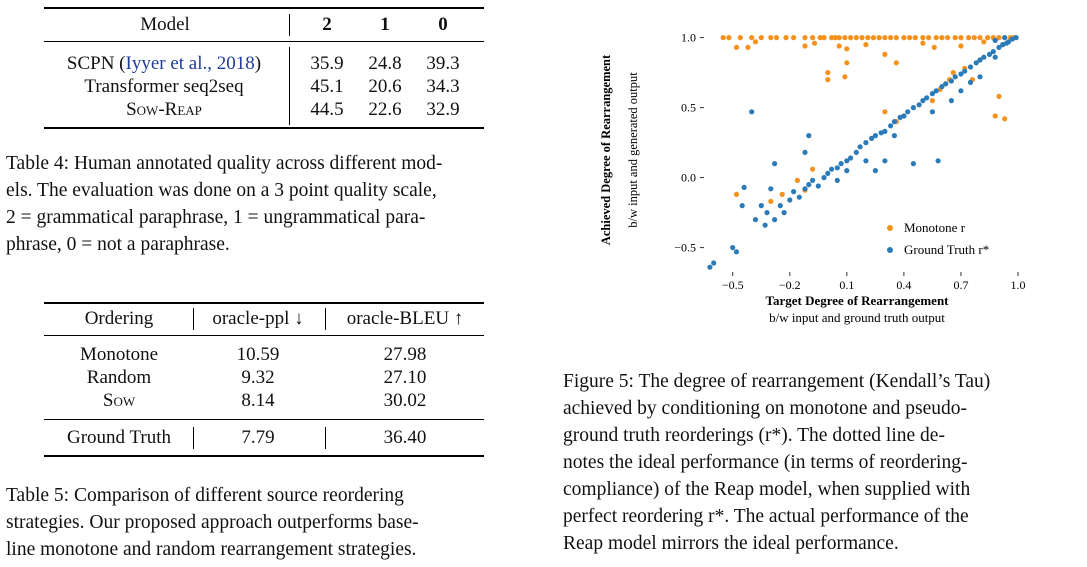 Image resolution: width=1087 pixels, height=567 pixels. What do you see at coordinates (264, 419) in the screenshot?
I see `table5-sep-rule` at bounding box center [264, 419].